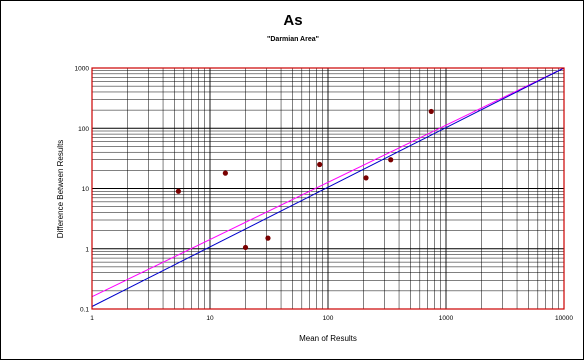 The image size is (584, 364). Describe the element at coordinates (328, 338) in the screenshot. I see `x-axis-label: Mean of Results` at that location.